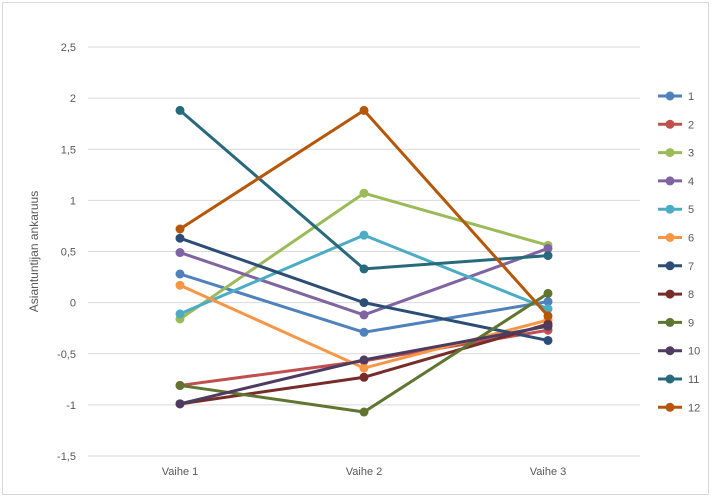  Describe the element at coordinates (34, 251) in the screenshot. I see `y-axis-title: Asiantuntijan ankaruus` at that location.